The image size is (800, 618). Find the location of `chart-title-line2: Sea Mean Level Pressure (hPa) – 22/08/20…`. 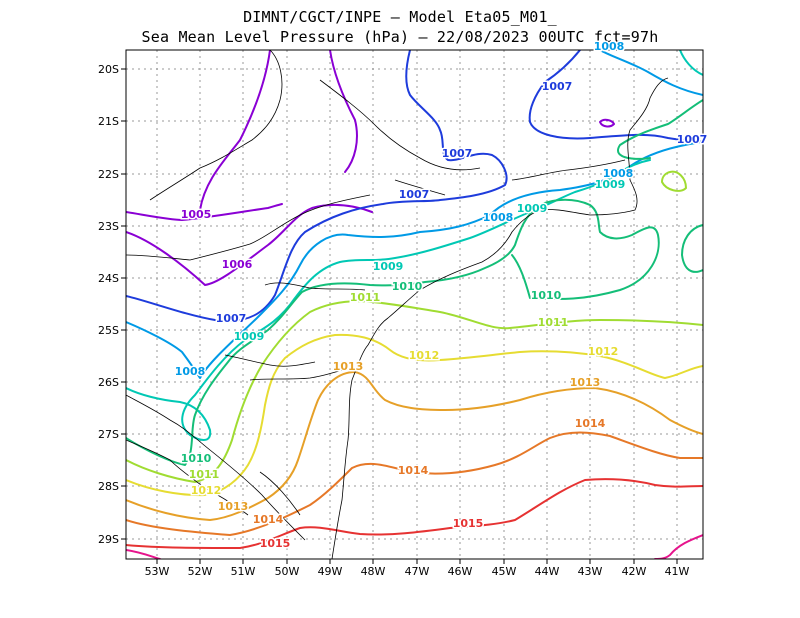

chart-title-line2: Sea Mean Level Pressure (hPa) – 22/08/20… is located at coordinates (400, 37).